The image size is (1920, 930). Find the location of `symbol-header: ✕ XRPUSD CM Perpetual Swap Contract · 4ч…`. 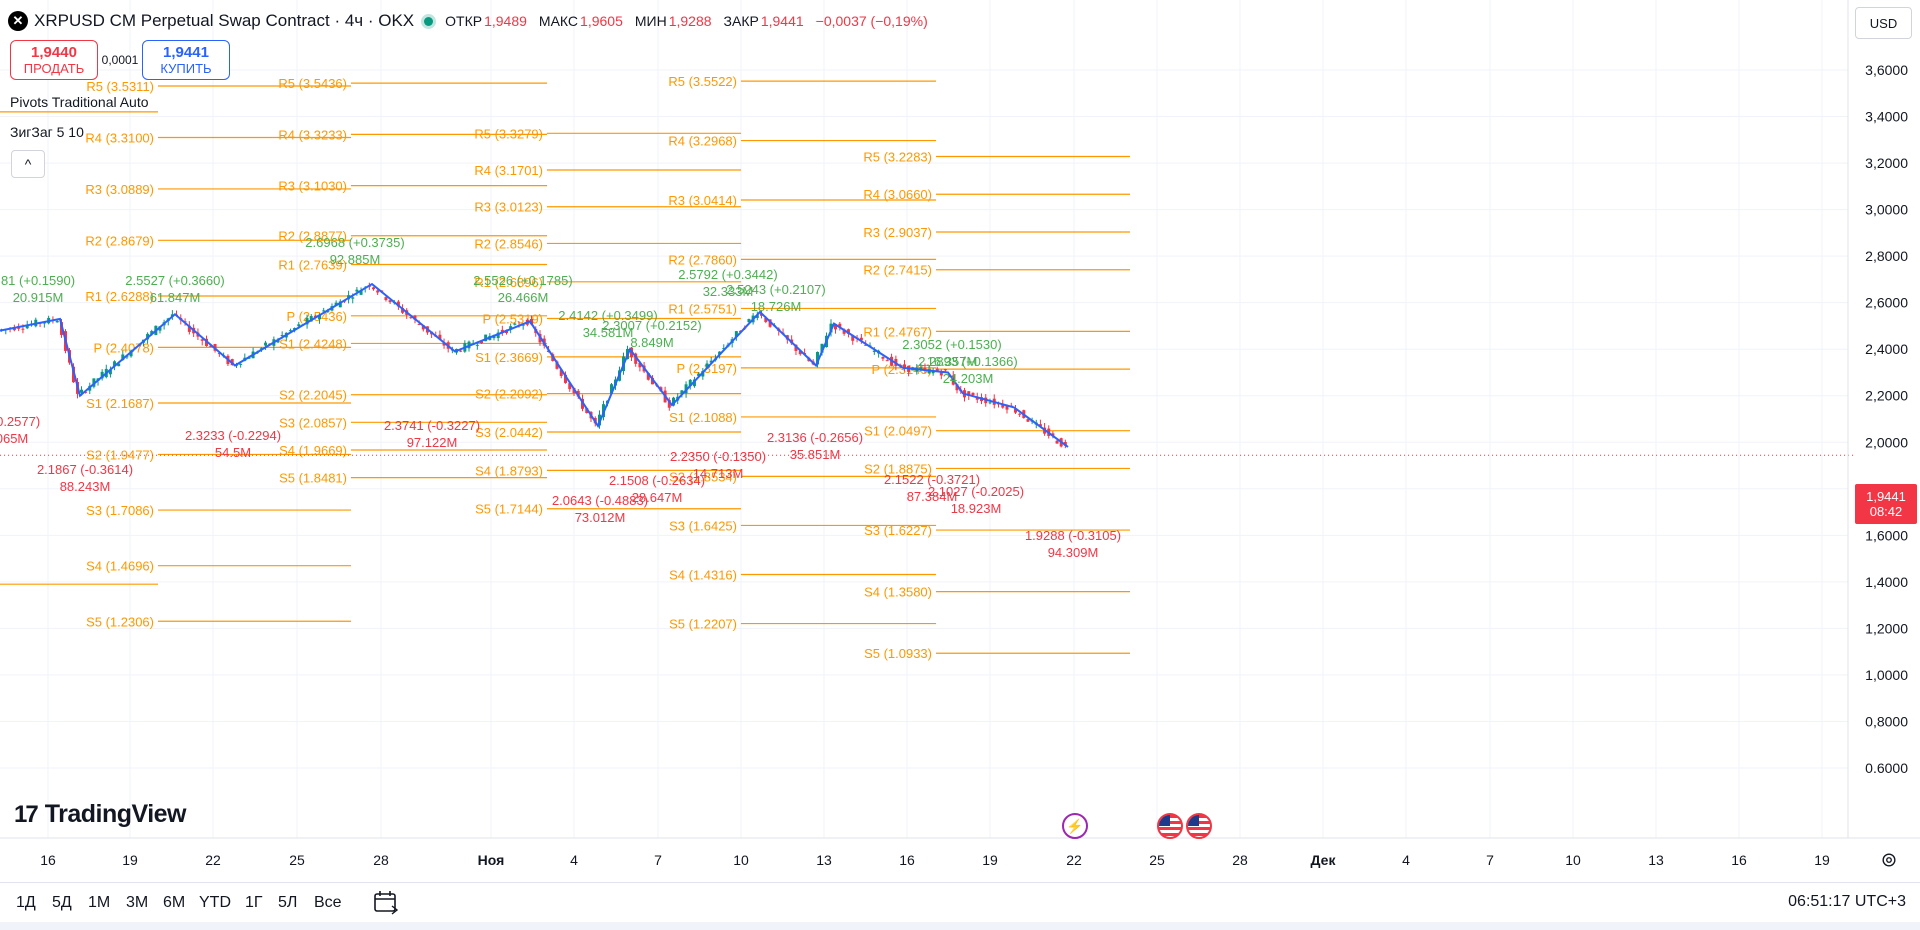

symbol-header: ✕ XRPUSD CM Perpetual Swap Contract · 4ч… is located at coordinates (468, 21).